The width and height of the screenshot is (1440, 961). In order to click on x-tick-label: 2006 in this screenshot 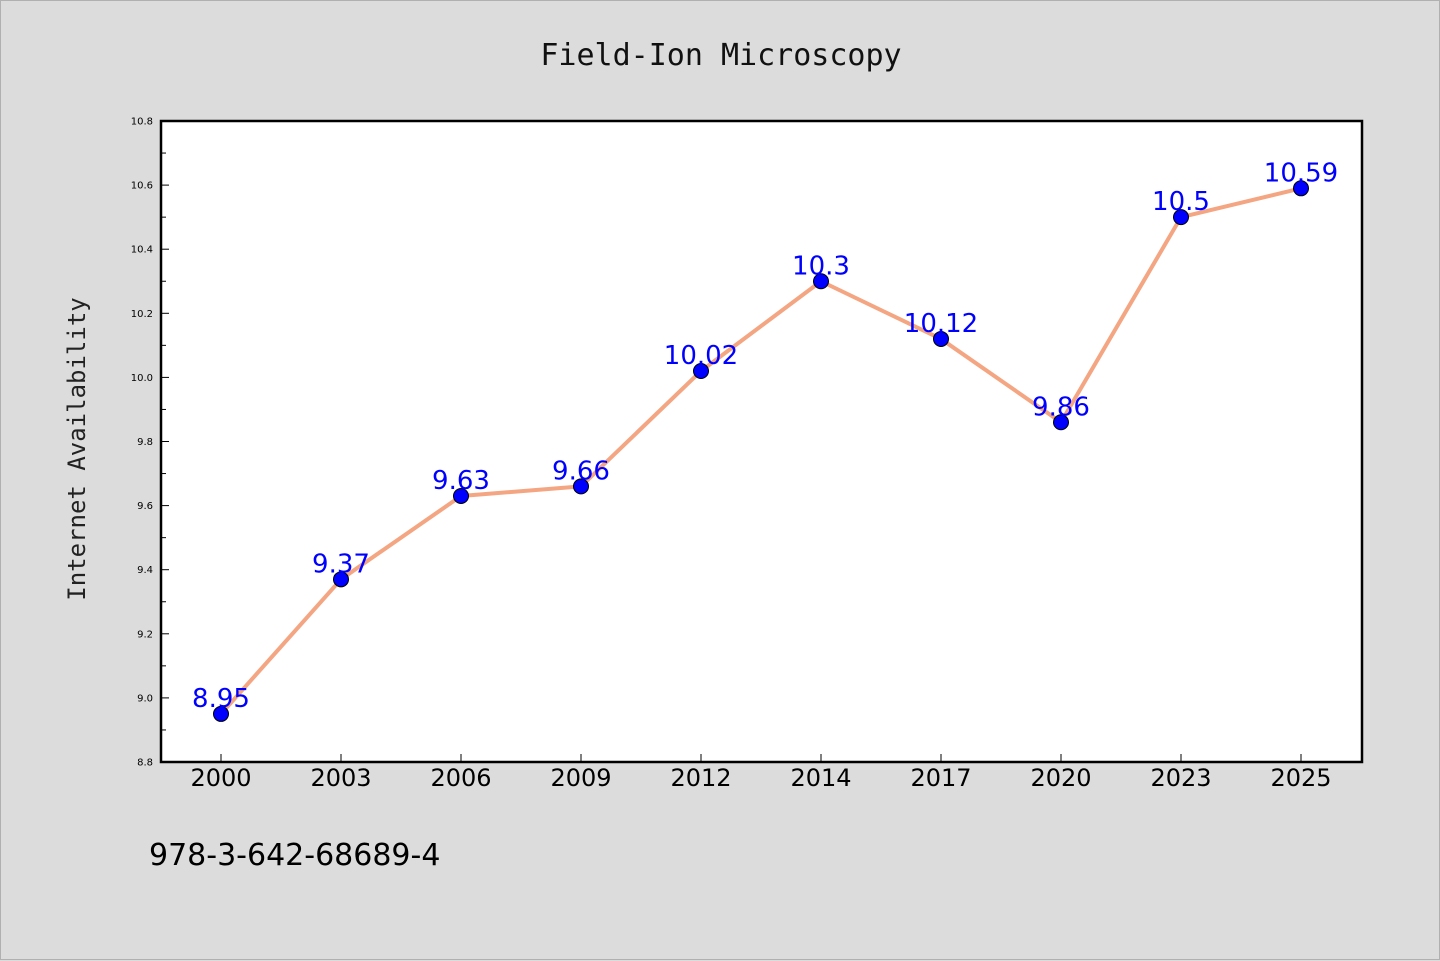, I will do `click(460, 778)`.